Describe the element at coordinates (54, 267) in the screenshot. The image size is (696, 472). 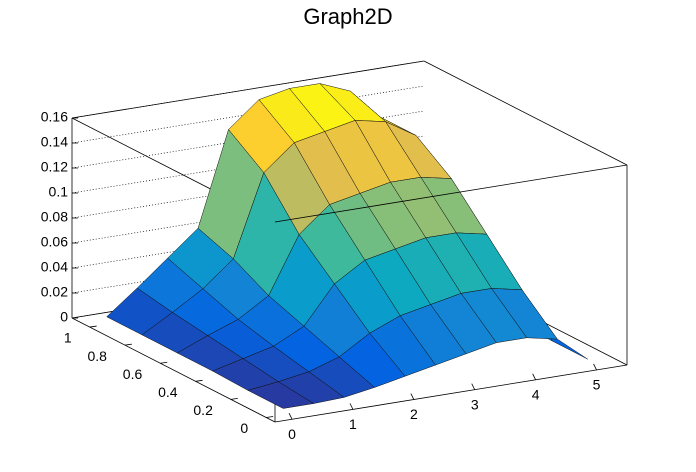
I see `z-tick-label: 0.04` at that location.